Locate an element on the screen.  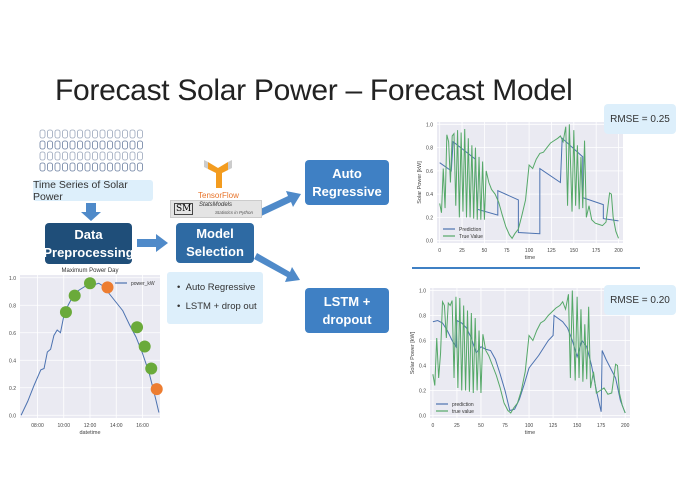
tensorflow-logo: TensorFlow is located at coordinates (218, 180).